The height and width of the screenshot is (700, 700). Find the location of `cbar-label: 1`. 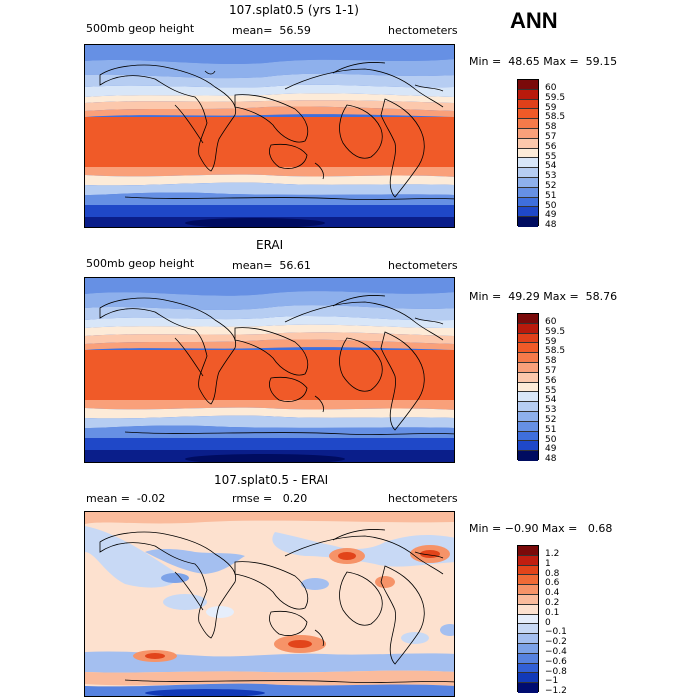

cbar-label: 1 is located at coordinates (548, 563).